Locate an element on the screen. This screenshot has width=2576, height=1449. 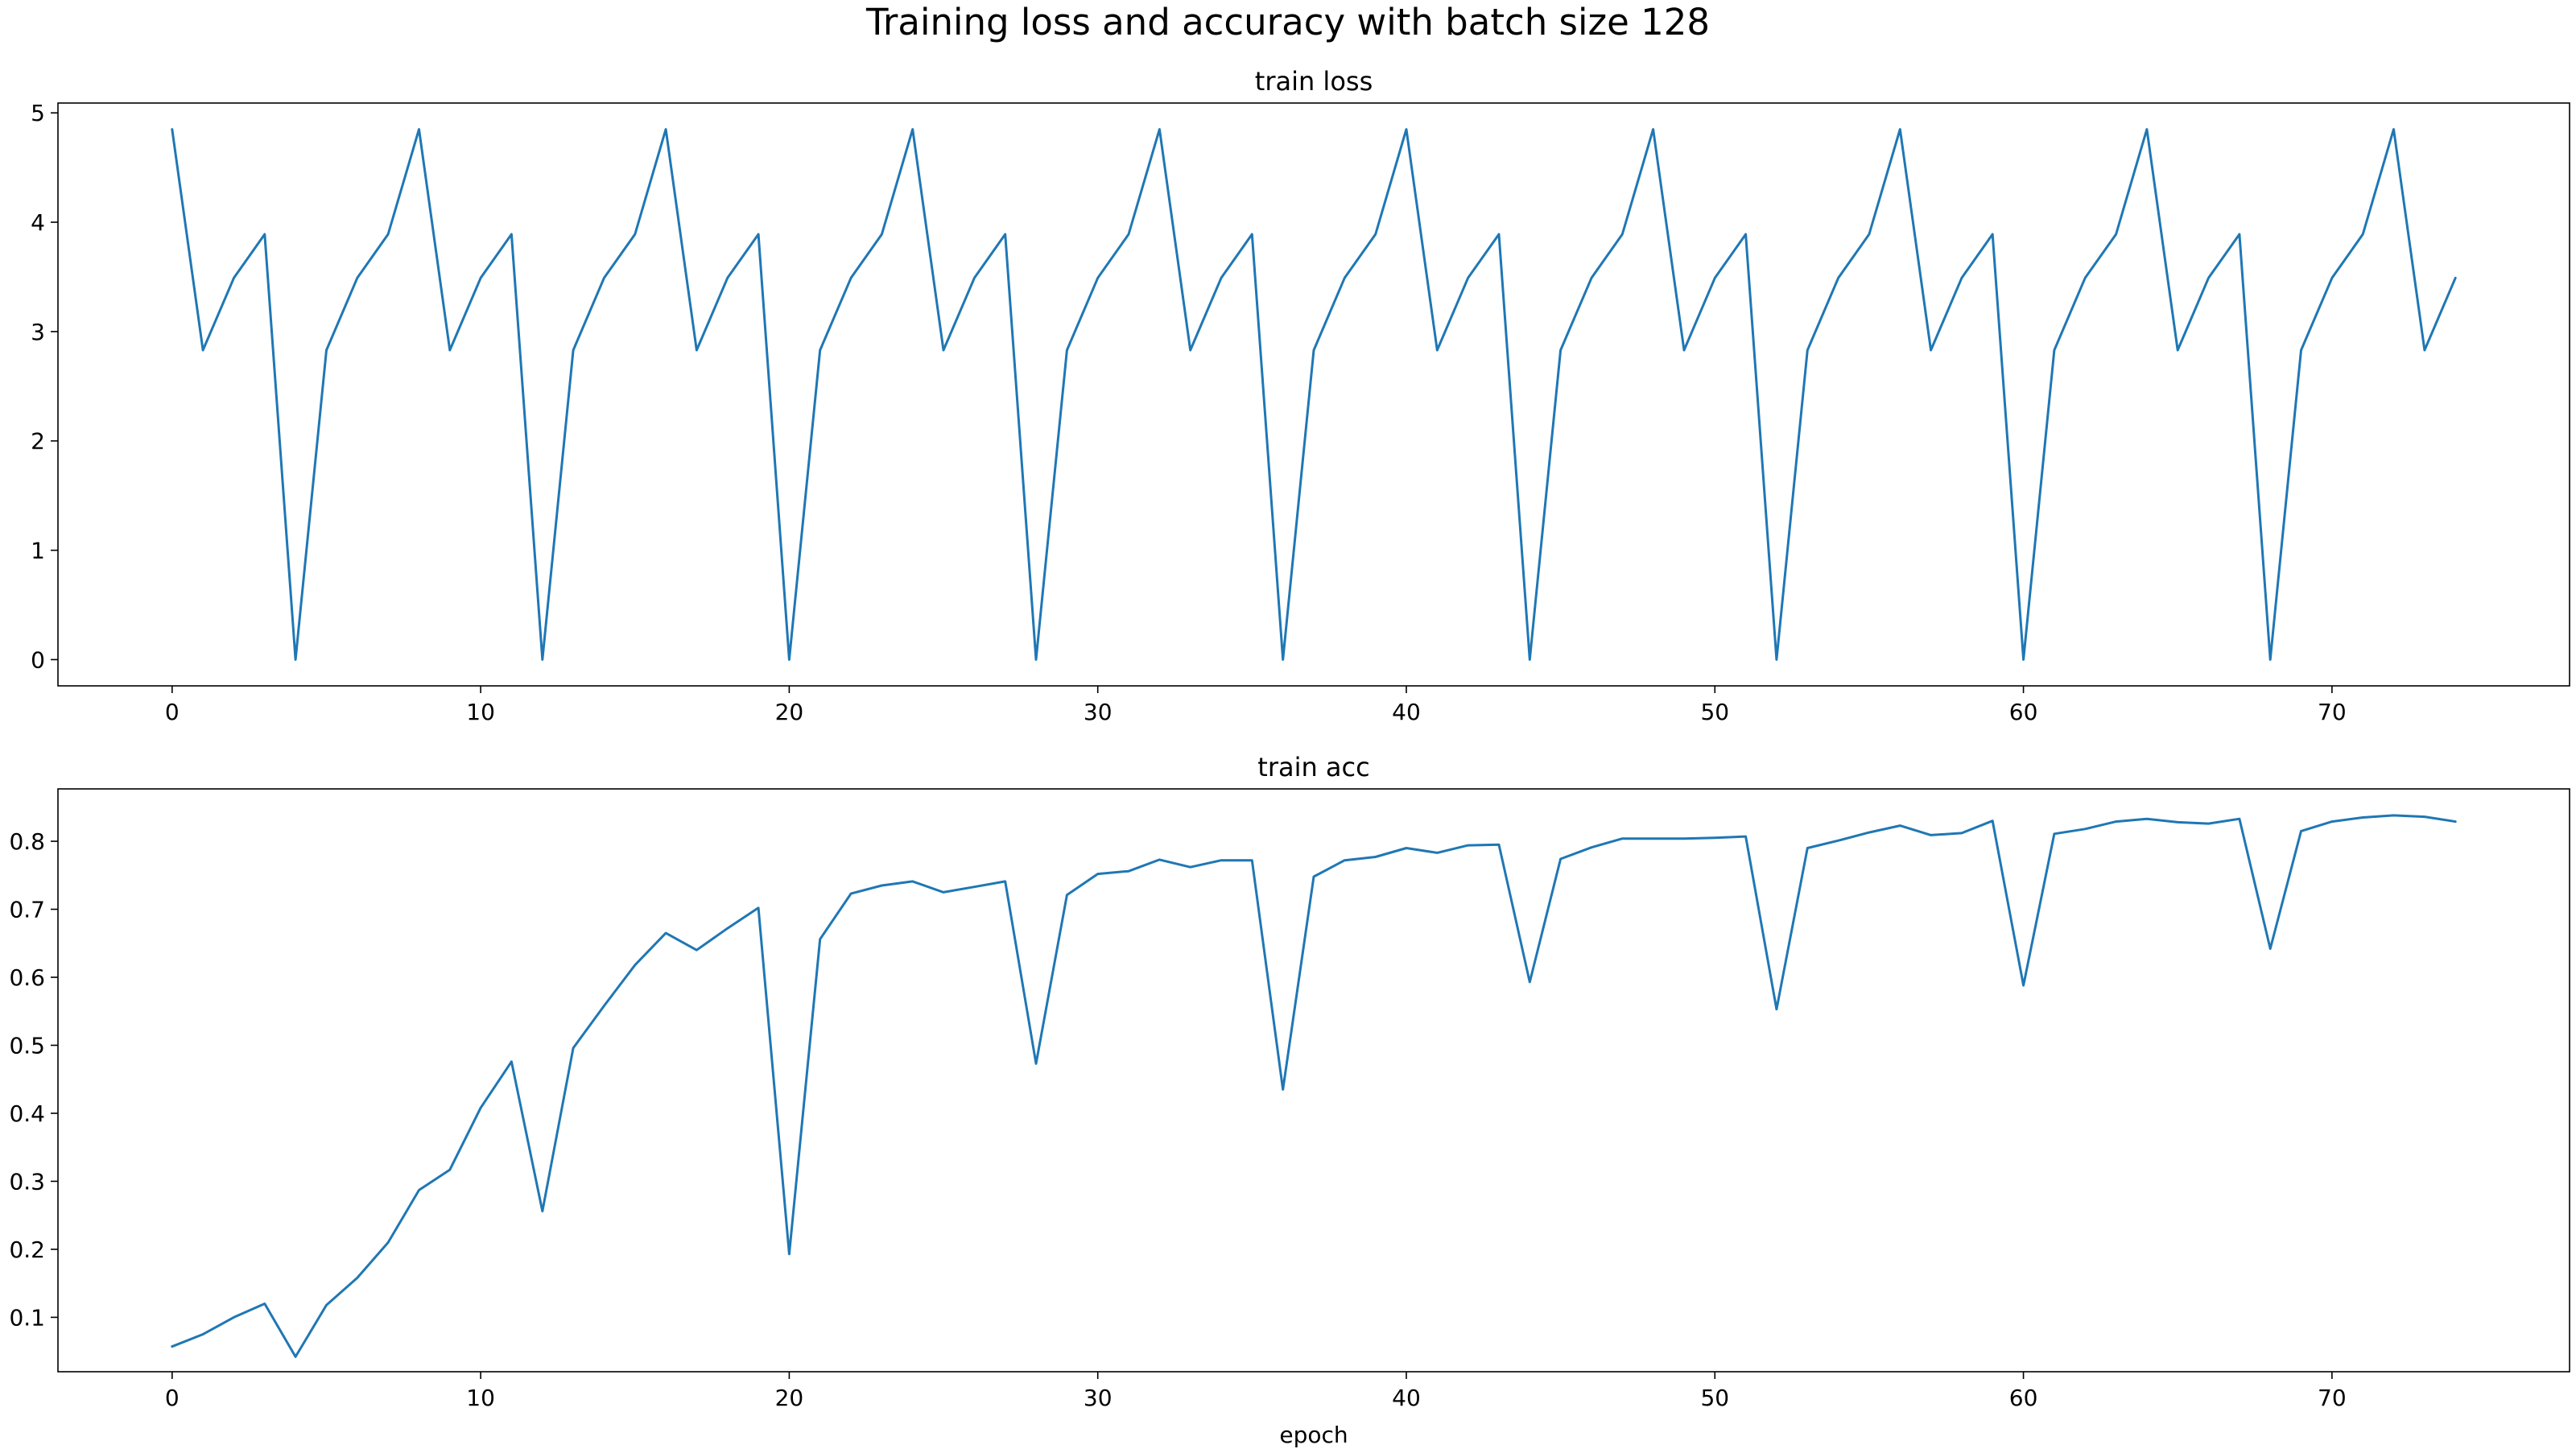
chart-1-ytick-label: 4 is located at coordinates (38, 222).